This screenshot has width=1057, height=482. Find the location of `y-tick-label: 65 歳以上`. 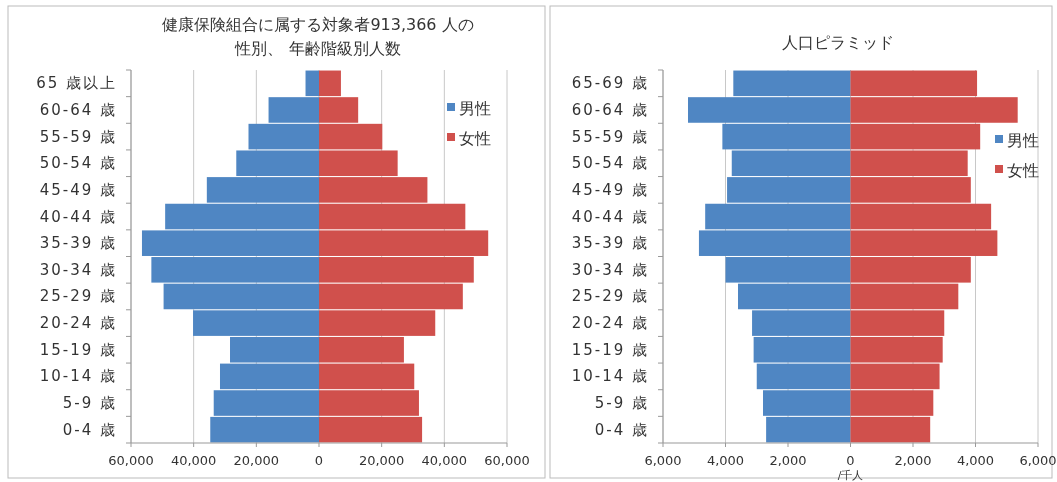

y-tick-label: 65 歳以上 is located at coordinates (76, 83).